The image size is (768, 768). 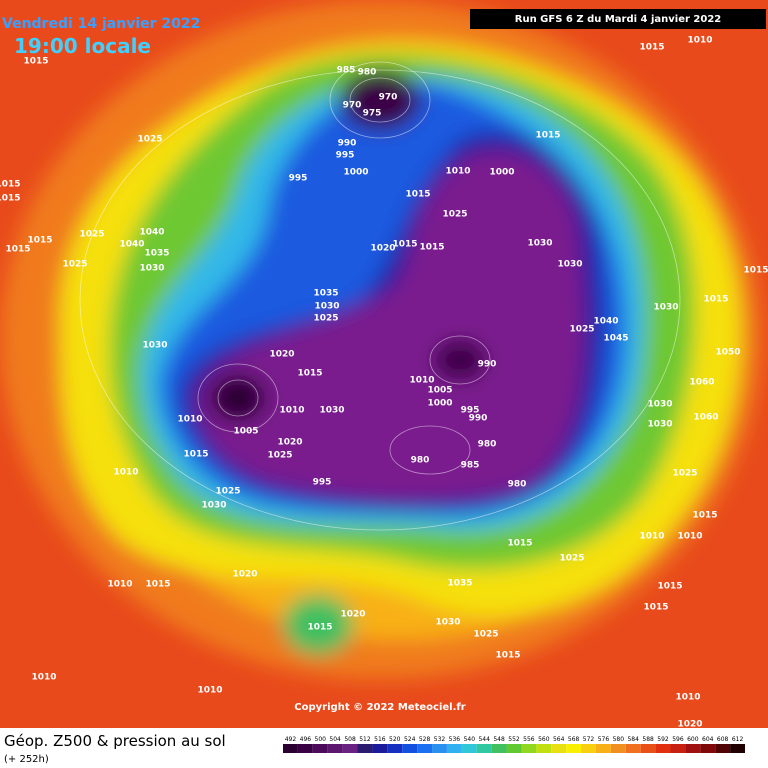 I want to click on run-info: Run GFS 6 Z du Mardi 4 janvier 2022, so click(x=618, y=19).